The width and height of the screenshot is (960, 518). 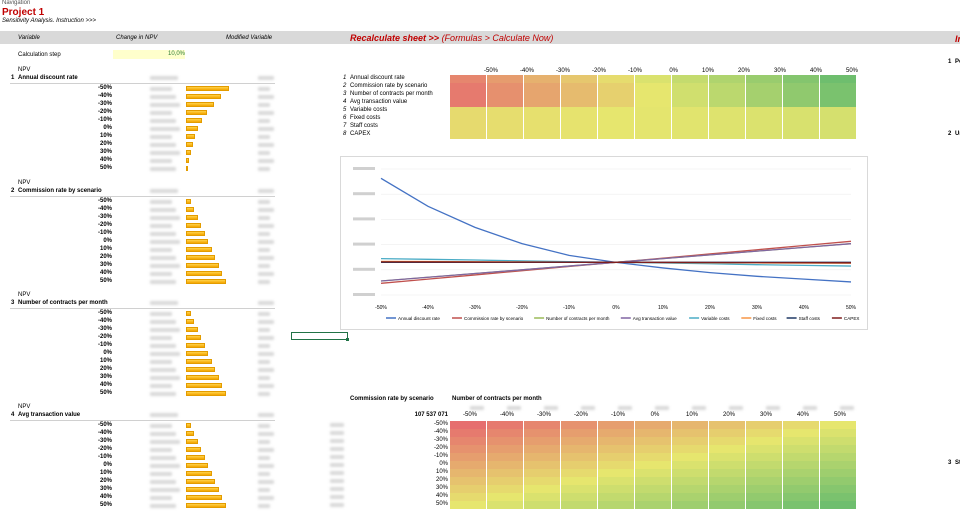 I want to click on x-tick-label: 10%, so click(x=663, y=308).